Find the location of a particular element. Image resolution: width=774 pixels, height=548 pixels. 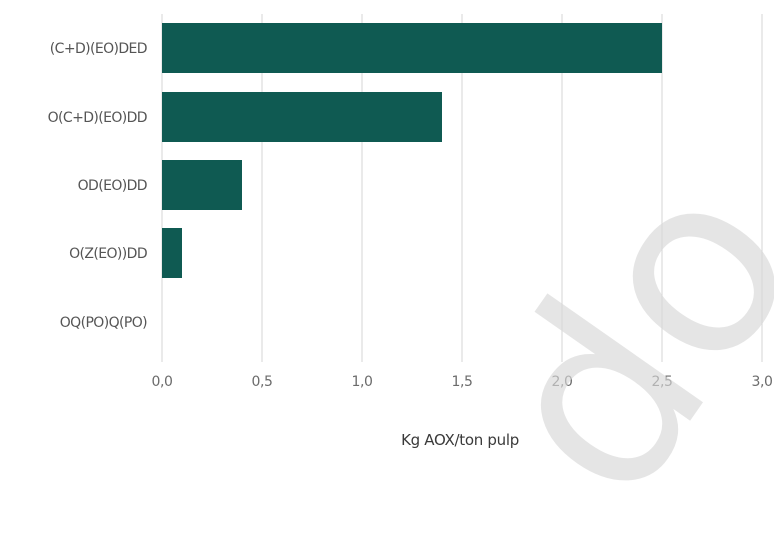

x-tick-label: 2,0 is located at coordinates (561, 382).